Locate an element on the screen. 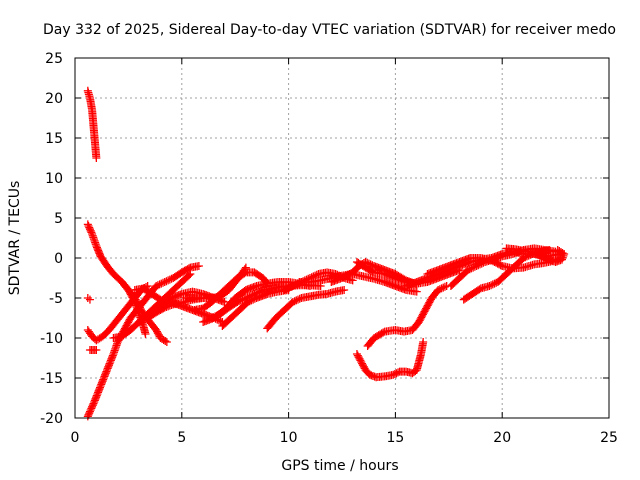 The height and width of the screenshot is (480, 640). y-tick-label: -10 is located at coordinates (51, 339).